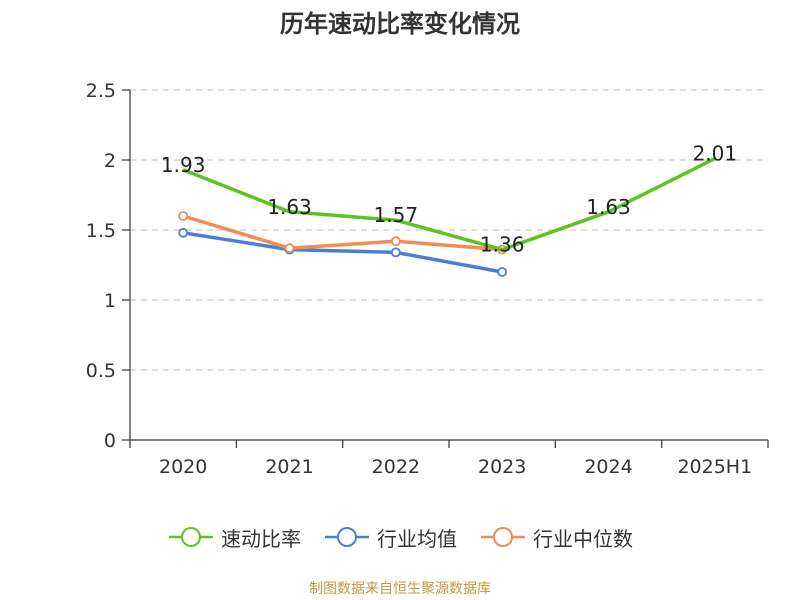 The image size is (800, 600). Describe the element at coordinates (289, 467) in the screenshot. I see `x-tick-label: 2021` at that location.